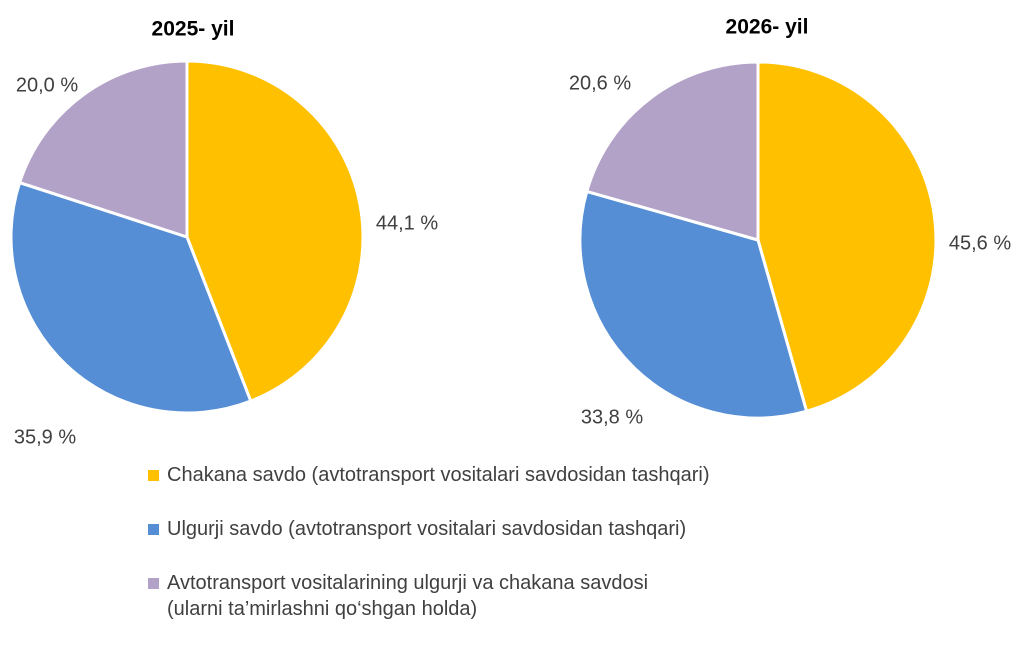 The height and width of the screenshot is (648, 1021). What do you see at coordinates (980, 243) in the screenshot?
I see `data-label: 45,6 %` at bounding box center [980, 243].